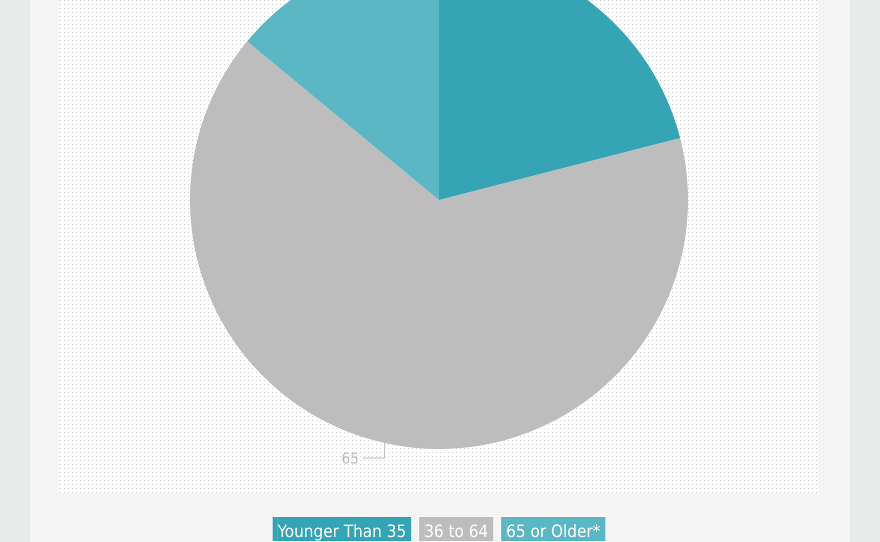  What do you see at coordinates (456, 532) in the screenshot?
I see `legend-label: 36 to 64` at bounding box center [456, 532].